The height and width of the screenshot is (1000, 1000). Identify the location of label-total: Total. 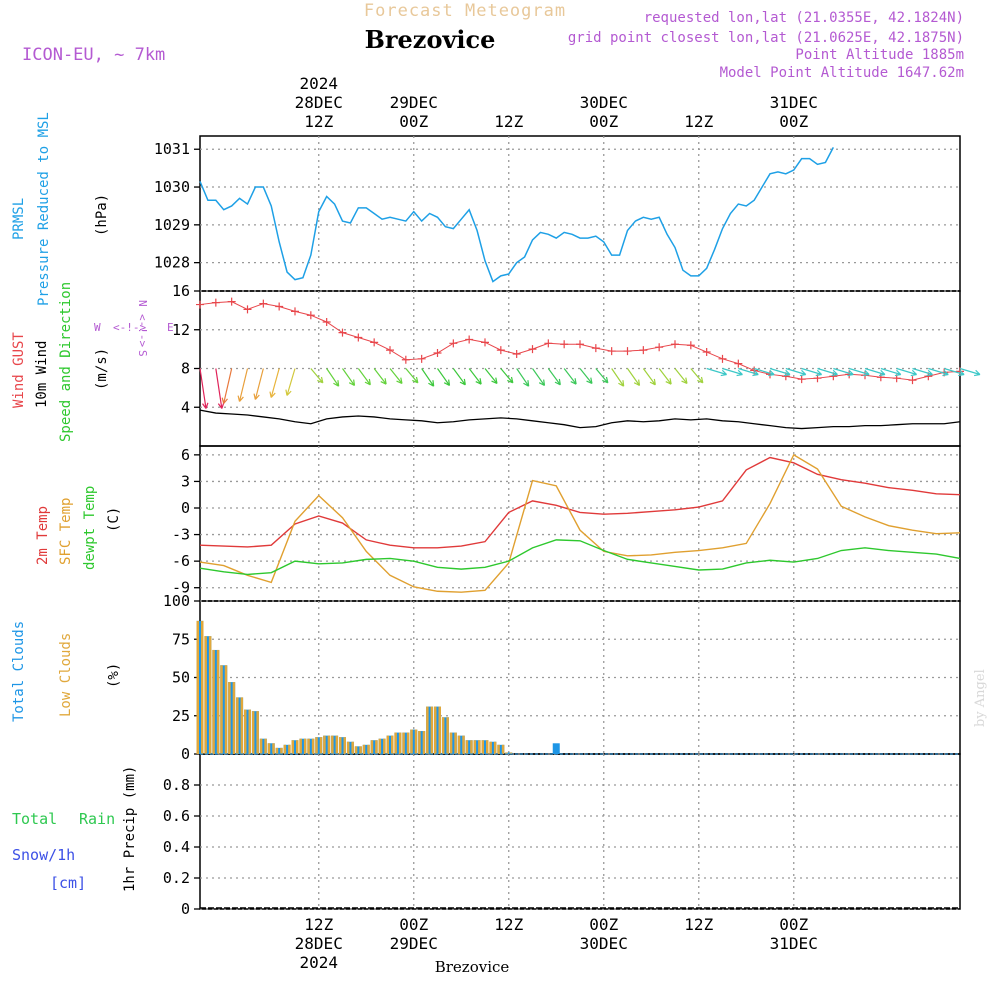
(34, 819).